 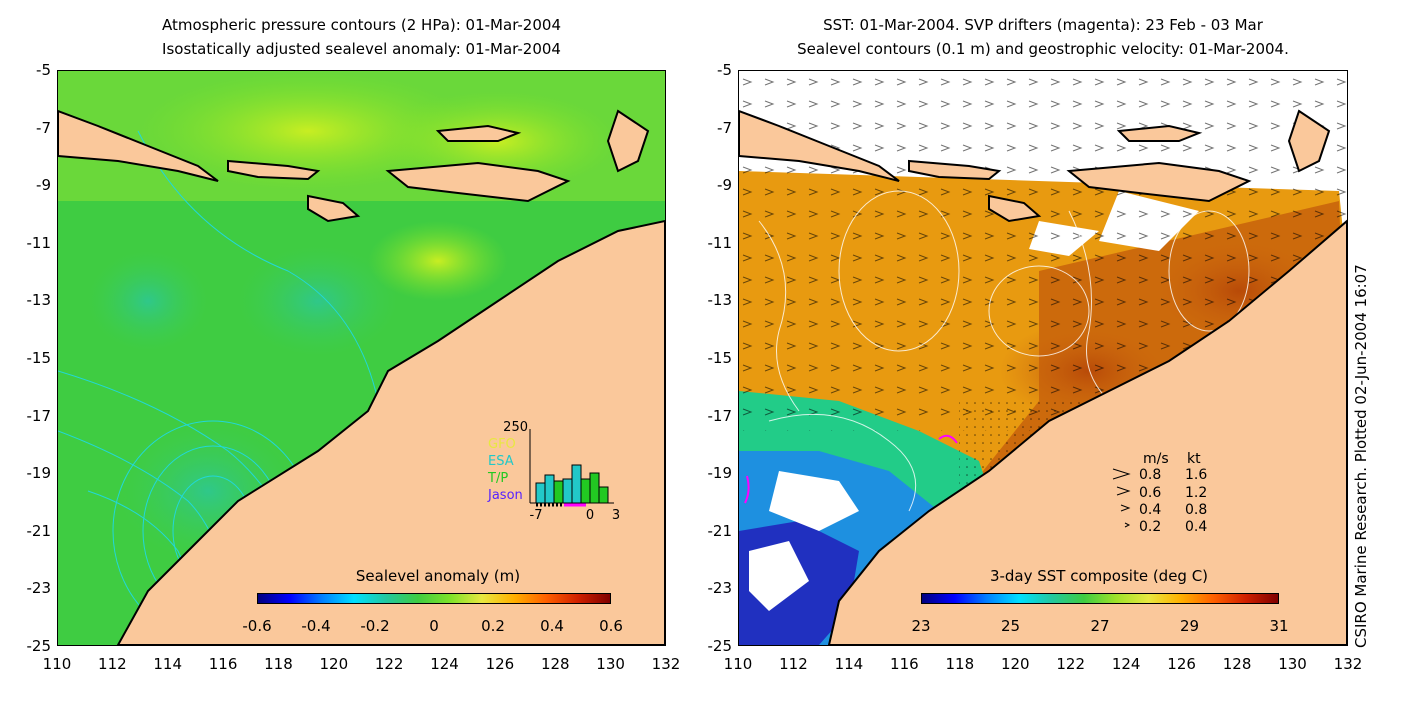 What do you see at coordinates (1156, 459) in the screenshot?
I see `velocity-legend-header-ms: m/s` at bounding box center [1156, 459].